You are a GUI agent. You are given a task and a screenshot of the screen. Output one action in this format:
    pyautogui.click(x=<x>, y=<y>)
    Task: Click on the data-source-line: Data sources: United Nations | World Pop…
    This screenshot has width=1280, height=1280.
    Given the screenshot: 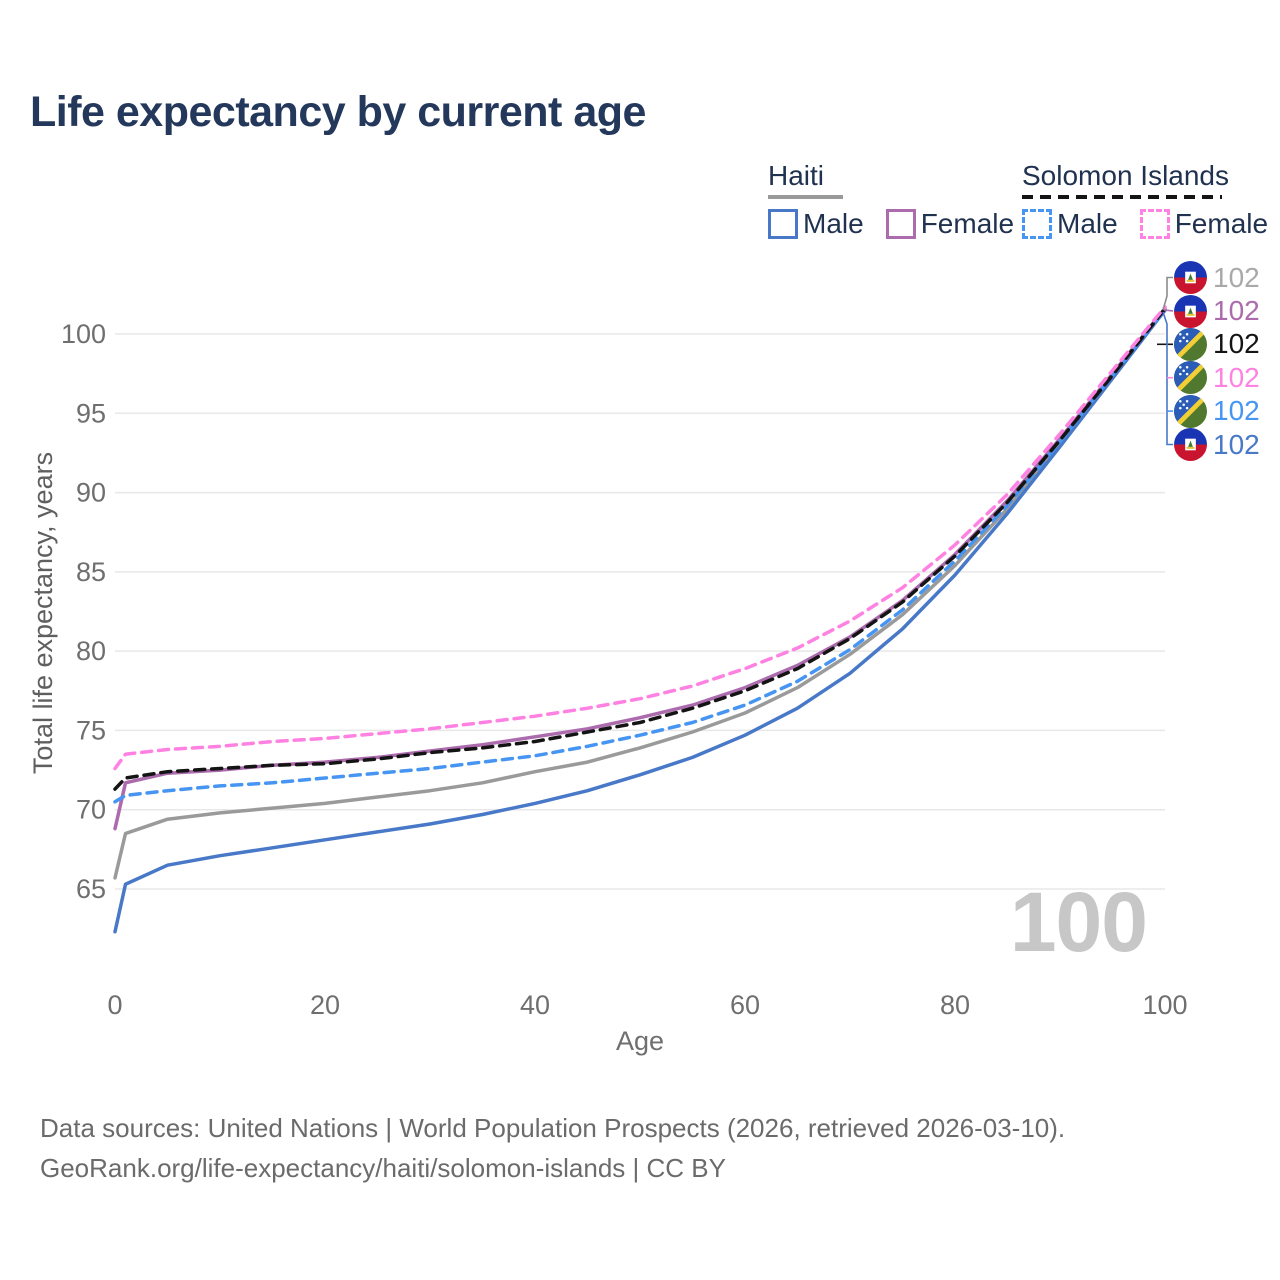 What is the action you would take?
    pyautogui.click(x=553, y=1128)
    